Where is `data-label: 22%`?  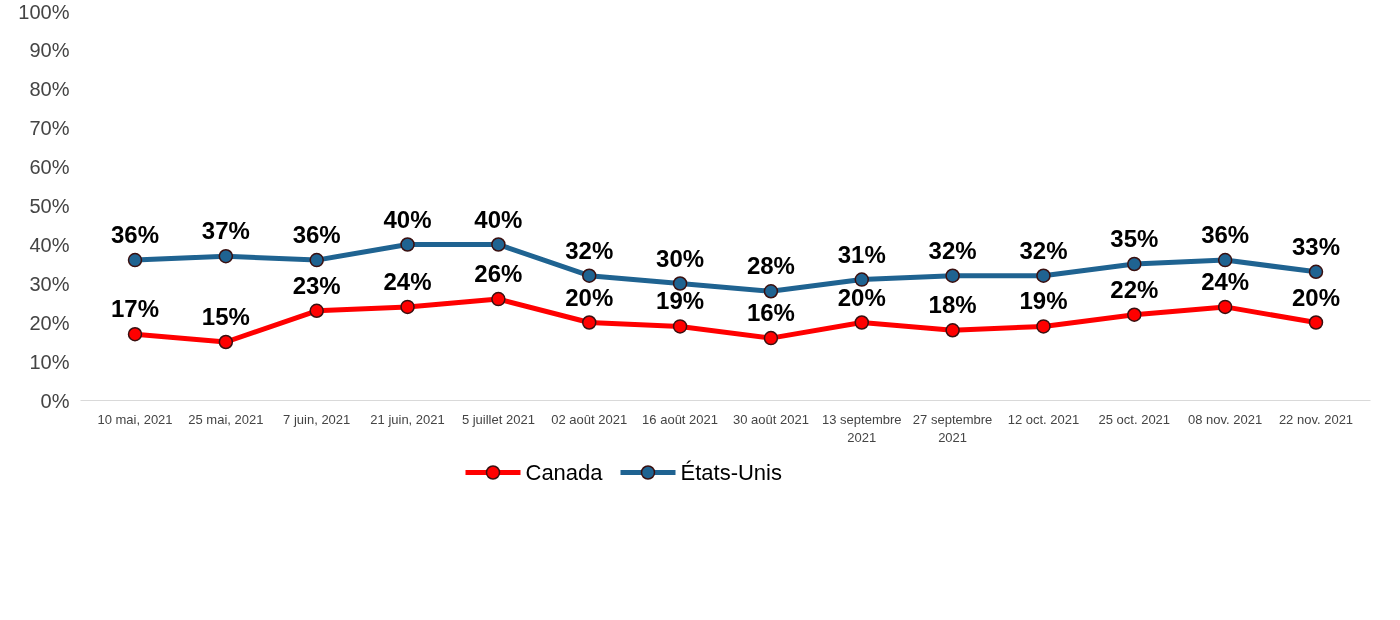
data-label: 22% is located at coordinates (1134, 289).